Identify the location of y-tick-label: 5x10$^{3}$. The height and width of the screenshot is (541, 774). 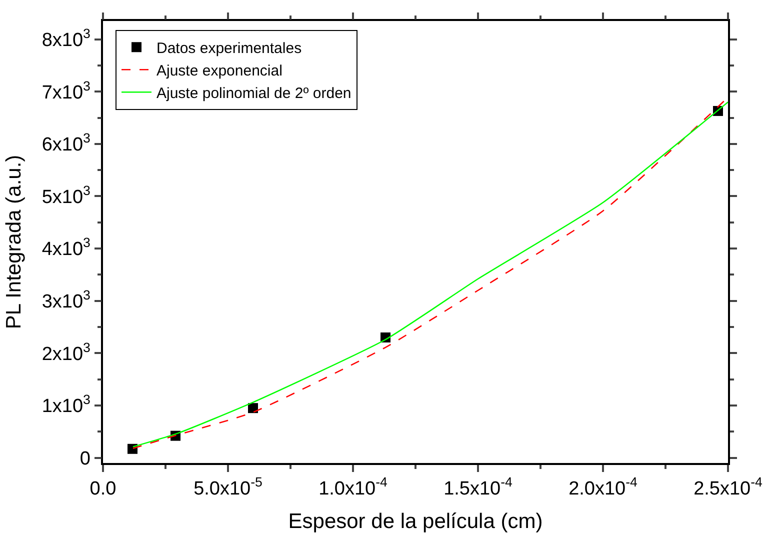
(66, 195).